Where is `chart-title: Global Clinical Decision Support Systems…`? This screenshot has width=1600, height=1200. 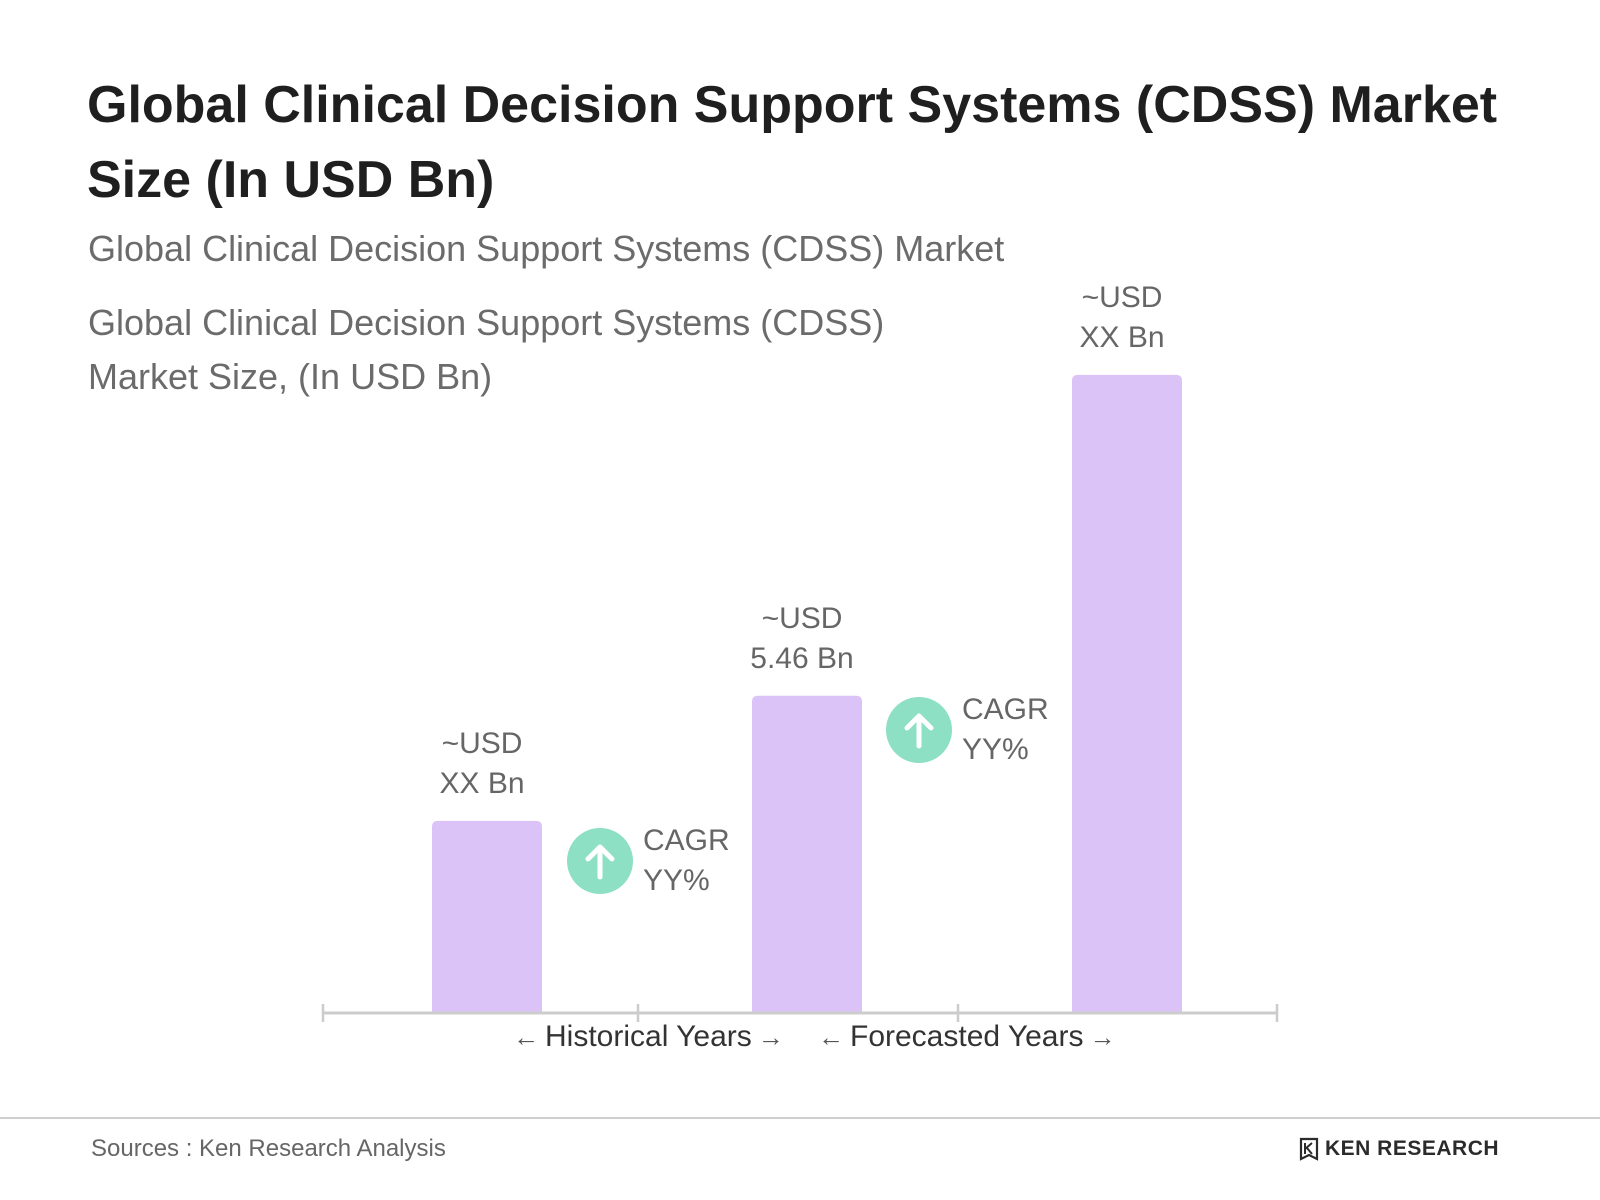 chart-title: Global Clinical Decision Support Systems… is located at coordinates (792, 142).